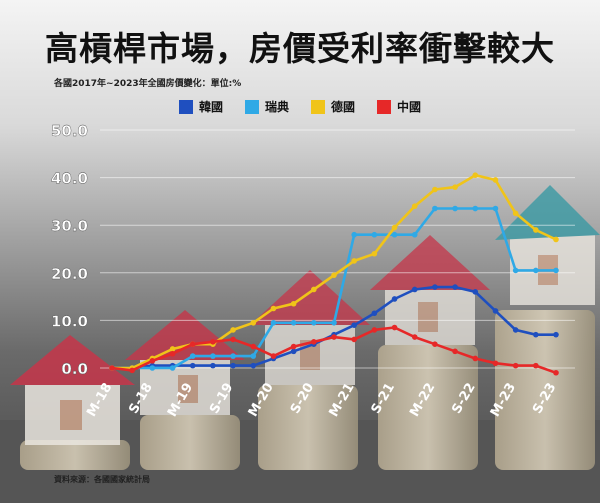  What do you see at coordinates (148, 84) in the screenshot?
I see `chart-subtitle: 各國2017年~2023年全國房價變化：單位:%` at bounding box center [148, 84].